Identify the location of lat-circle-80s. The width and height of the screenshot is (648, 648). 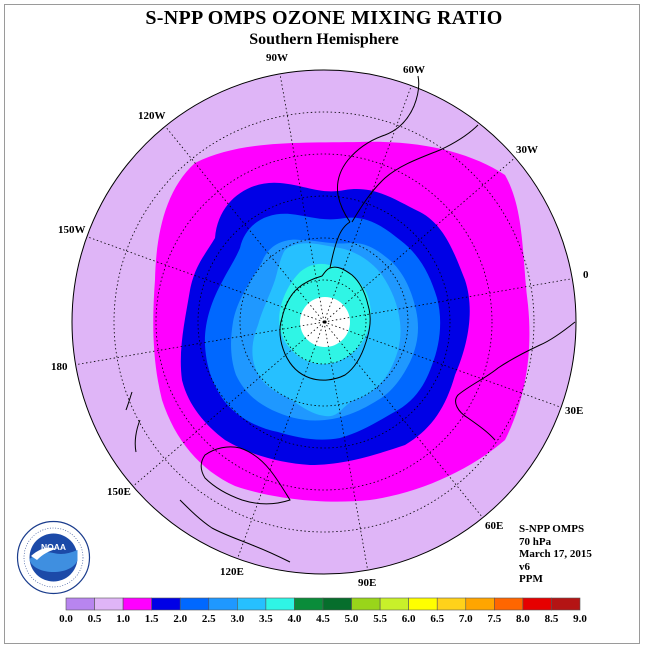
(324, 322).